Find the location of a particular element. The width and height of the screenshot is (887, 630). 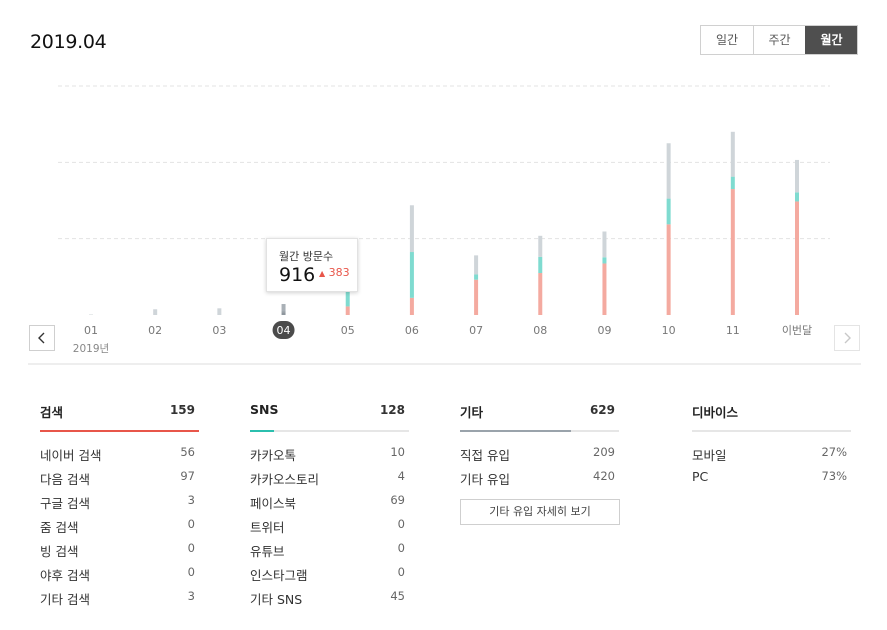

list-item: 네이버 검색 56 is located at coordinates (117, 454).